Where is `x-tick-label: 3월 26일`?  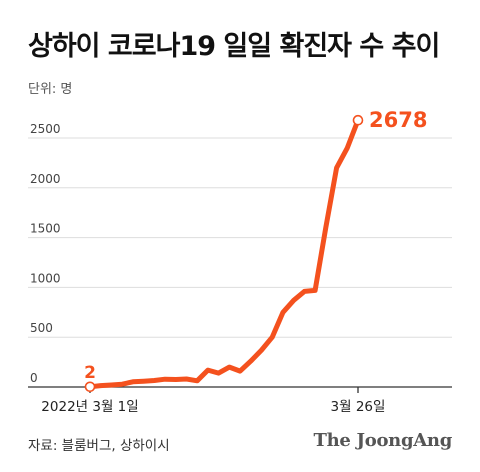
x-tick-label: 3월 26일 is located at coordinates (358, 407).